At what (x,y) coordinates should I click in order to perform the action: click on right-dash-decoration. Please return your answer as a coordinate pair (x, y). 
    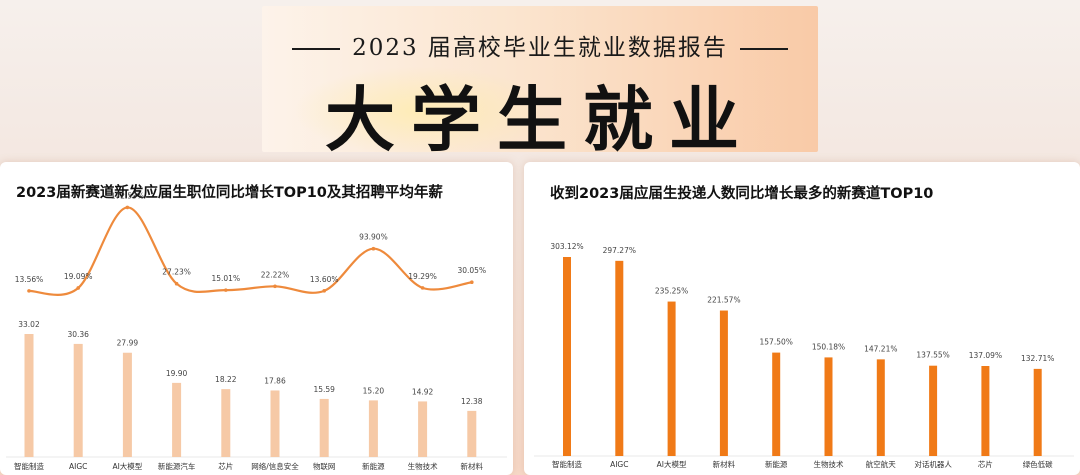
    Looking at the image, I should click on (763, 49).